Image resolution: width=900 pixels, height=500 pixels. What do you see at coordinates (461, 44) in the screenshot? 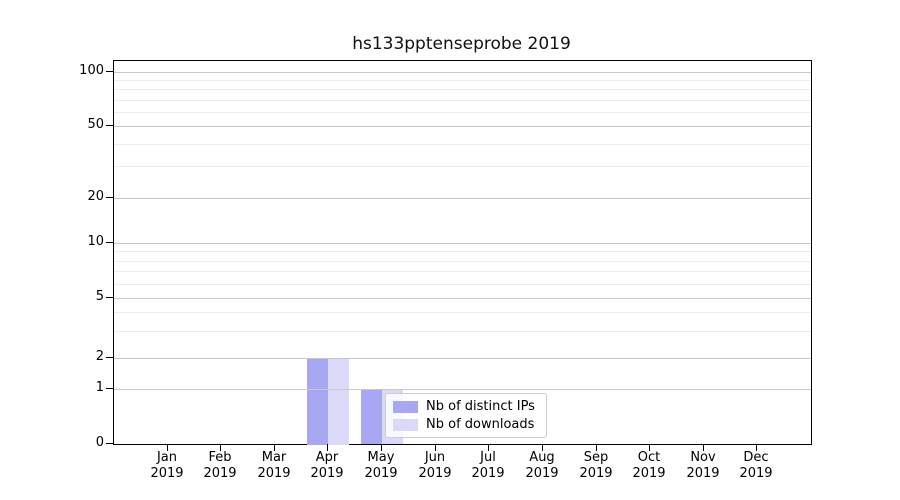
I see `chart-title: hs133pptenseprobe 2019` at bounding box center [461, 44].